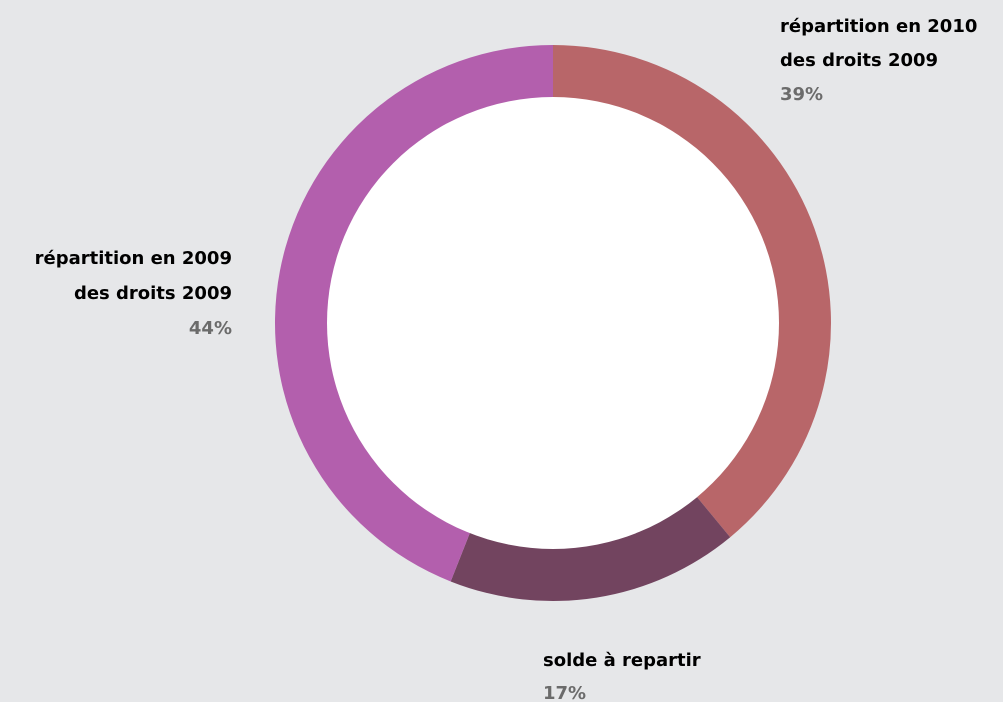 This screenshot has width=1003, height=702. Describe the element at coordinates (133, 258) in the screenshot. I see `slice-label-3-line-1: répartition en 2009` at that location.